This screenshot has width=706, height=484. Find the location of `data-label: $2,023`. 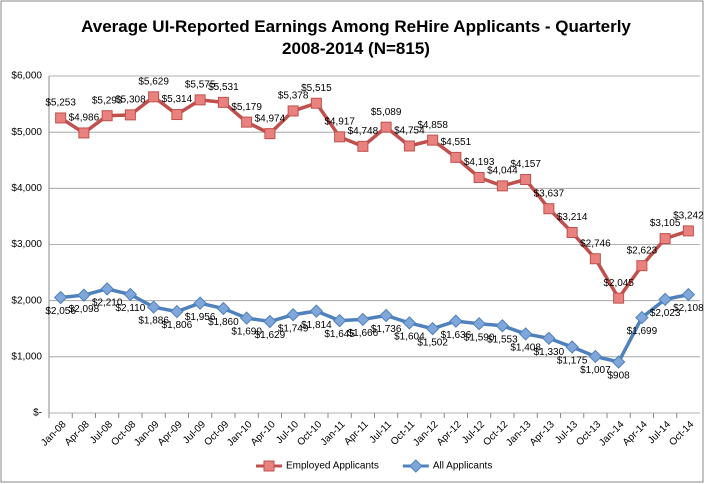

data-label: $2,023 is located at coordinates (665, 313).